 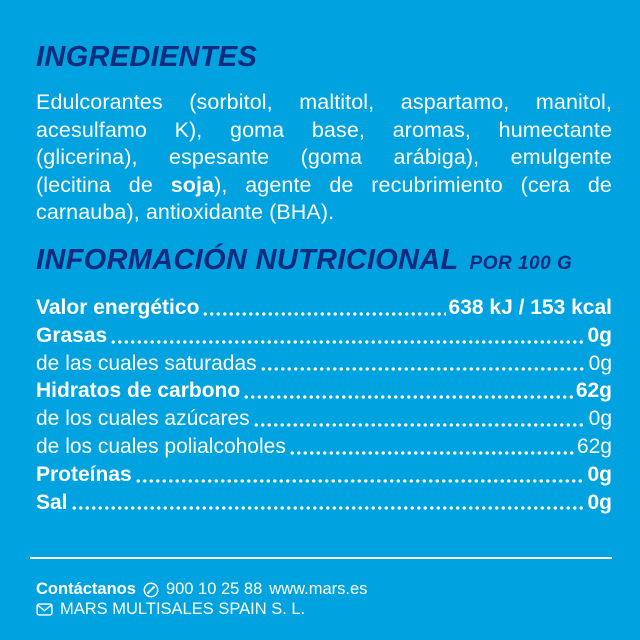 I want to click on divider-line, so click(x=321, y=558).